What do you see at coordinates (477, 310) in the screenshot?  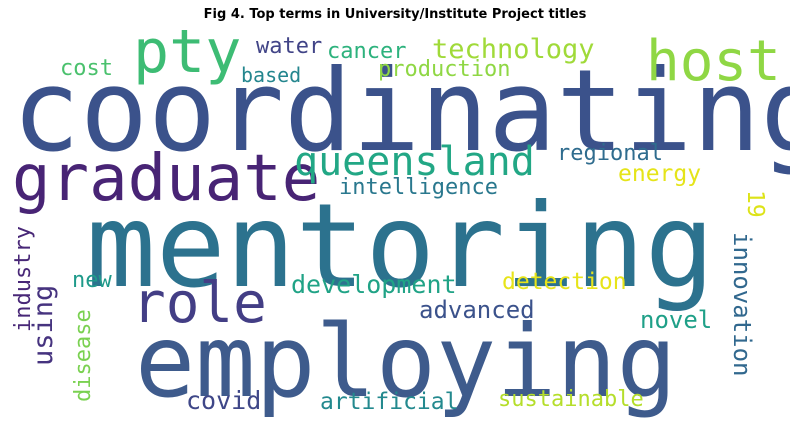 I see `word-advanced: advanced` at bounding box center [477, 310].